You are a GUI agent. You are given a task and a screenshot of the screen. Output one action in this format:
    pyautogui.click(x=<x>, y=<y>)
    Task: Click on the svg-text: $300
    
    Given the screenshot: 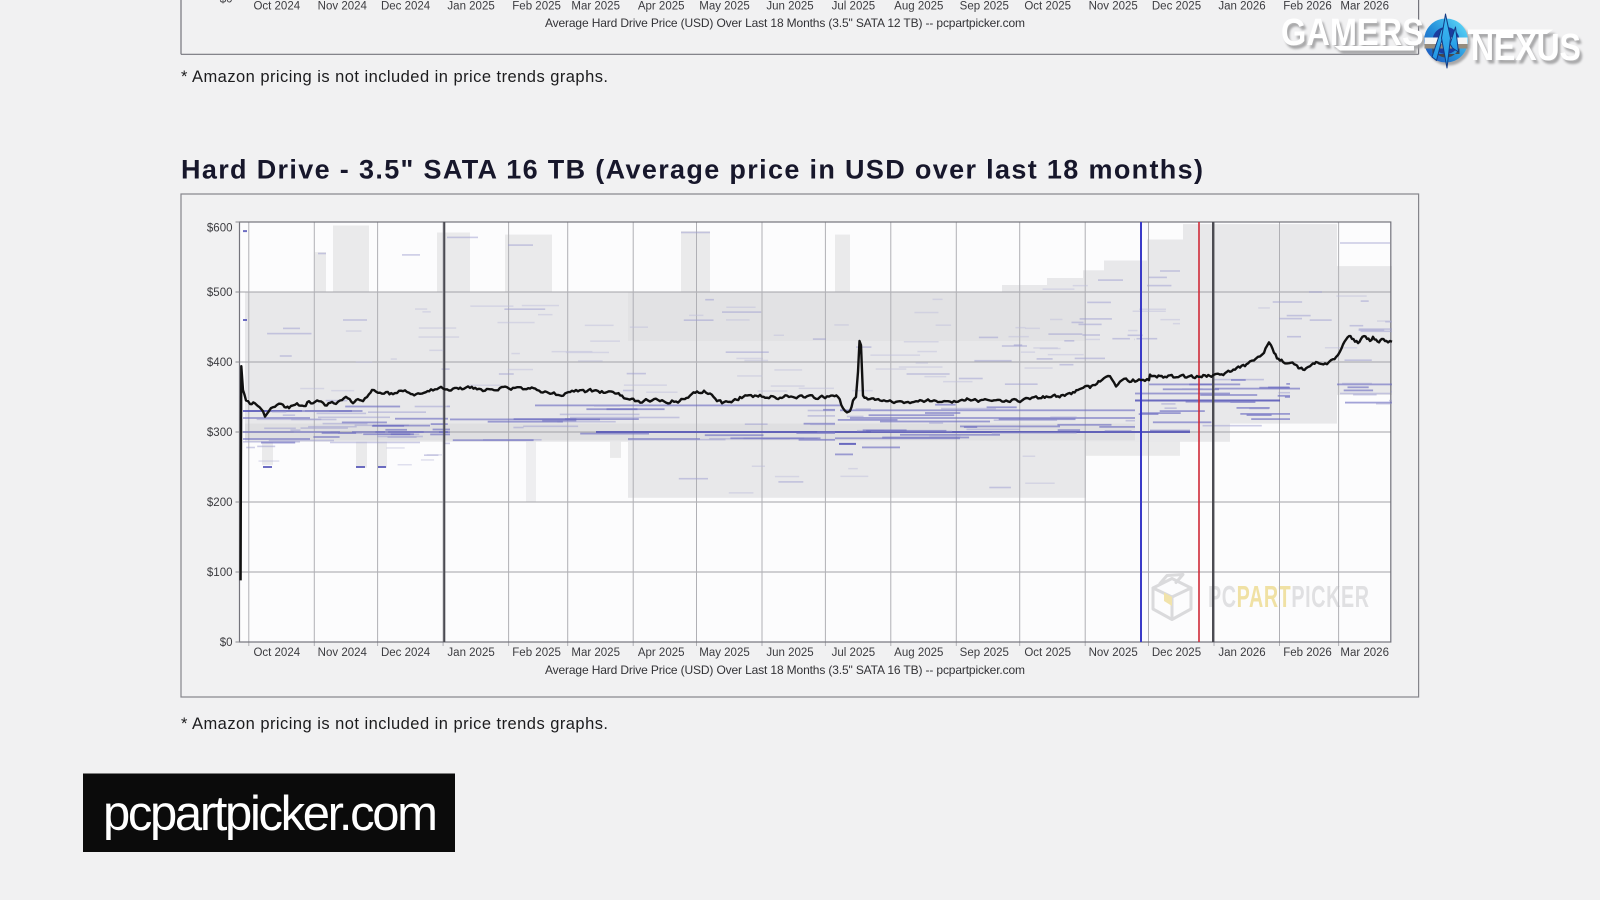 What is the action you would take?
    pyautogui.click(x=220, y=433)
    